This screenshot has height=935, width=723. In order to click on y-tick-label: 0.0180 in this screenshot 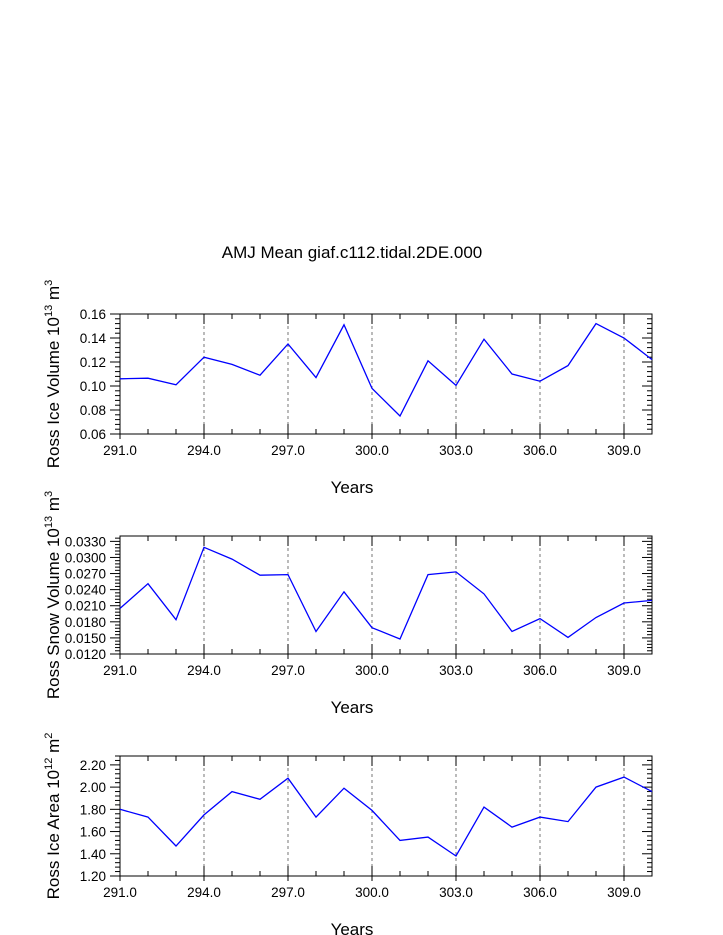, I will do `click(85, 622)`.